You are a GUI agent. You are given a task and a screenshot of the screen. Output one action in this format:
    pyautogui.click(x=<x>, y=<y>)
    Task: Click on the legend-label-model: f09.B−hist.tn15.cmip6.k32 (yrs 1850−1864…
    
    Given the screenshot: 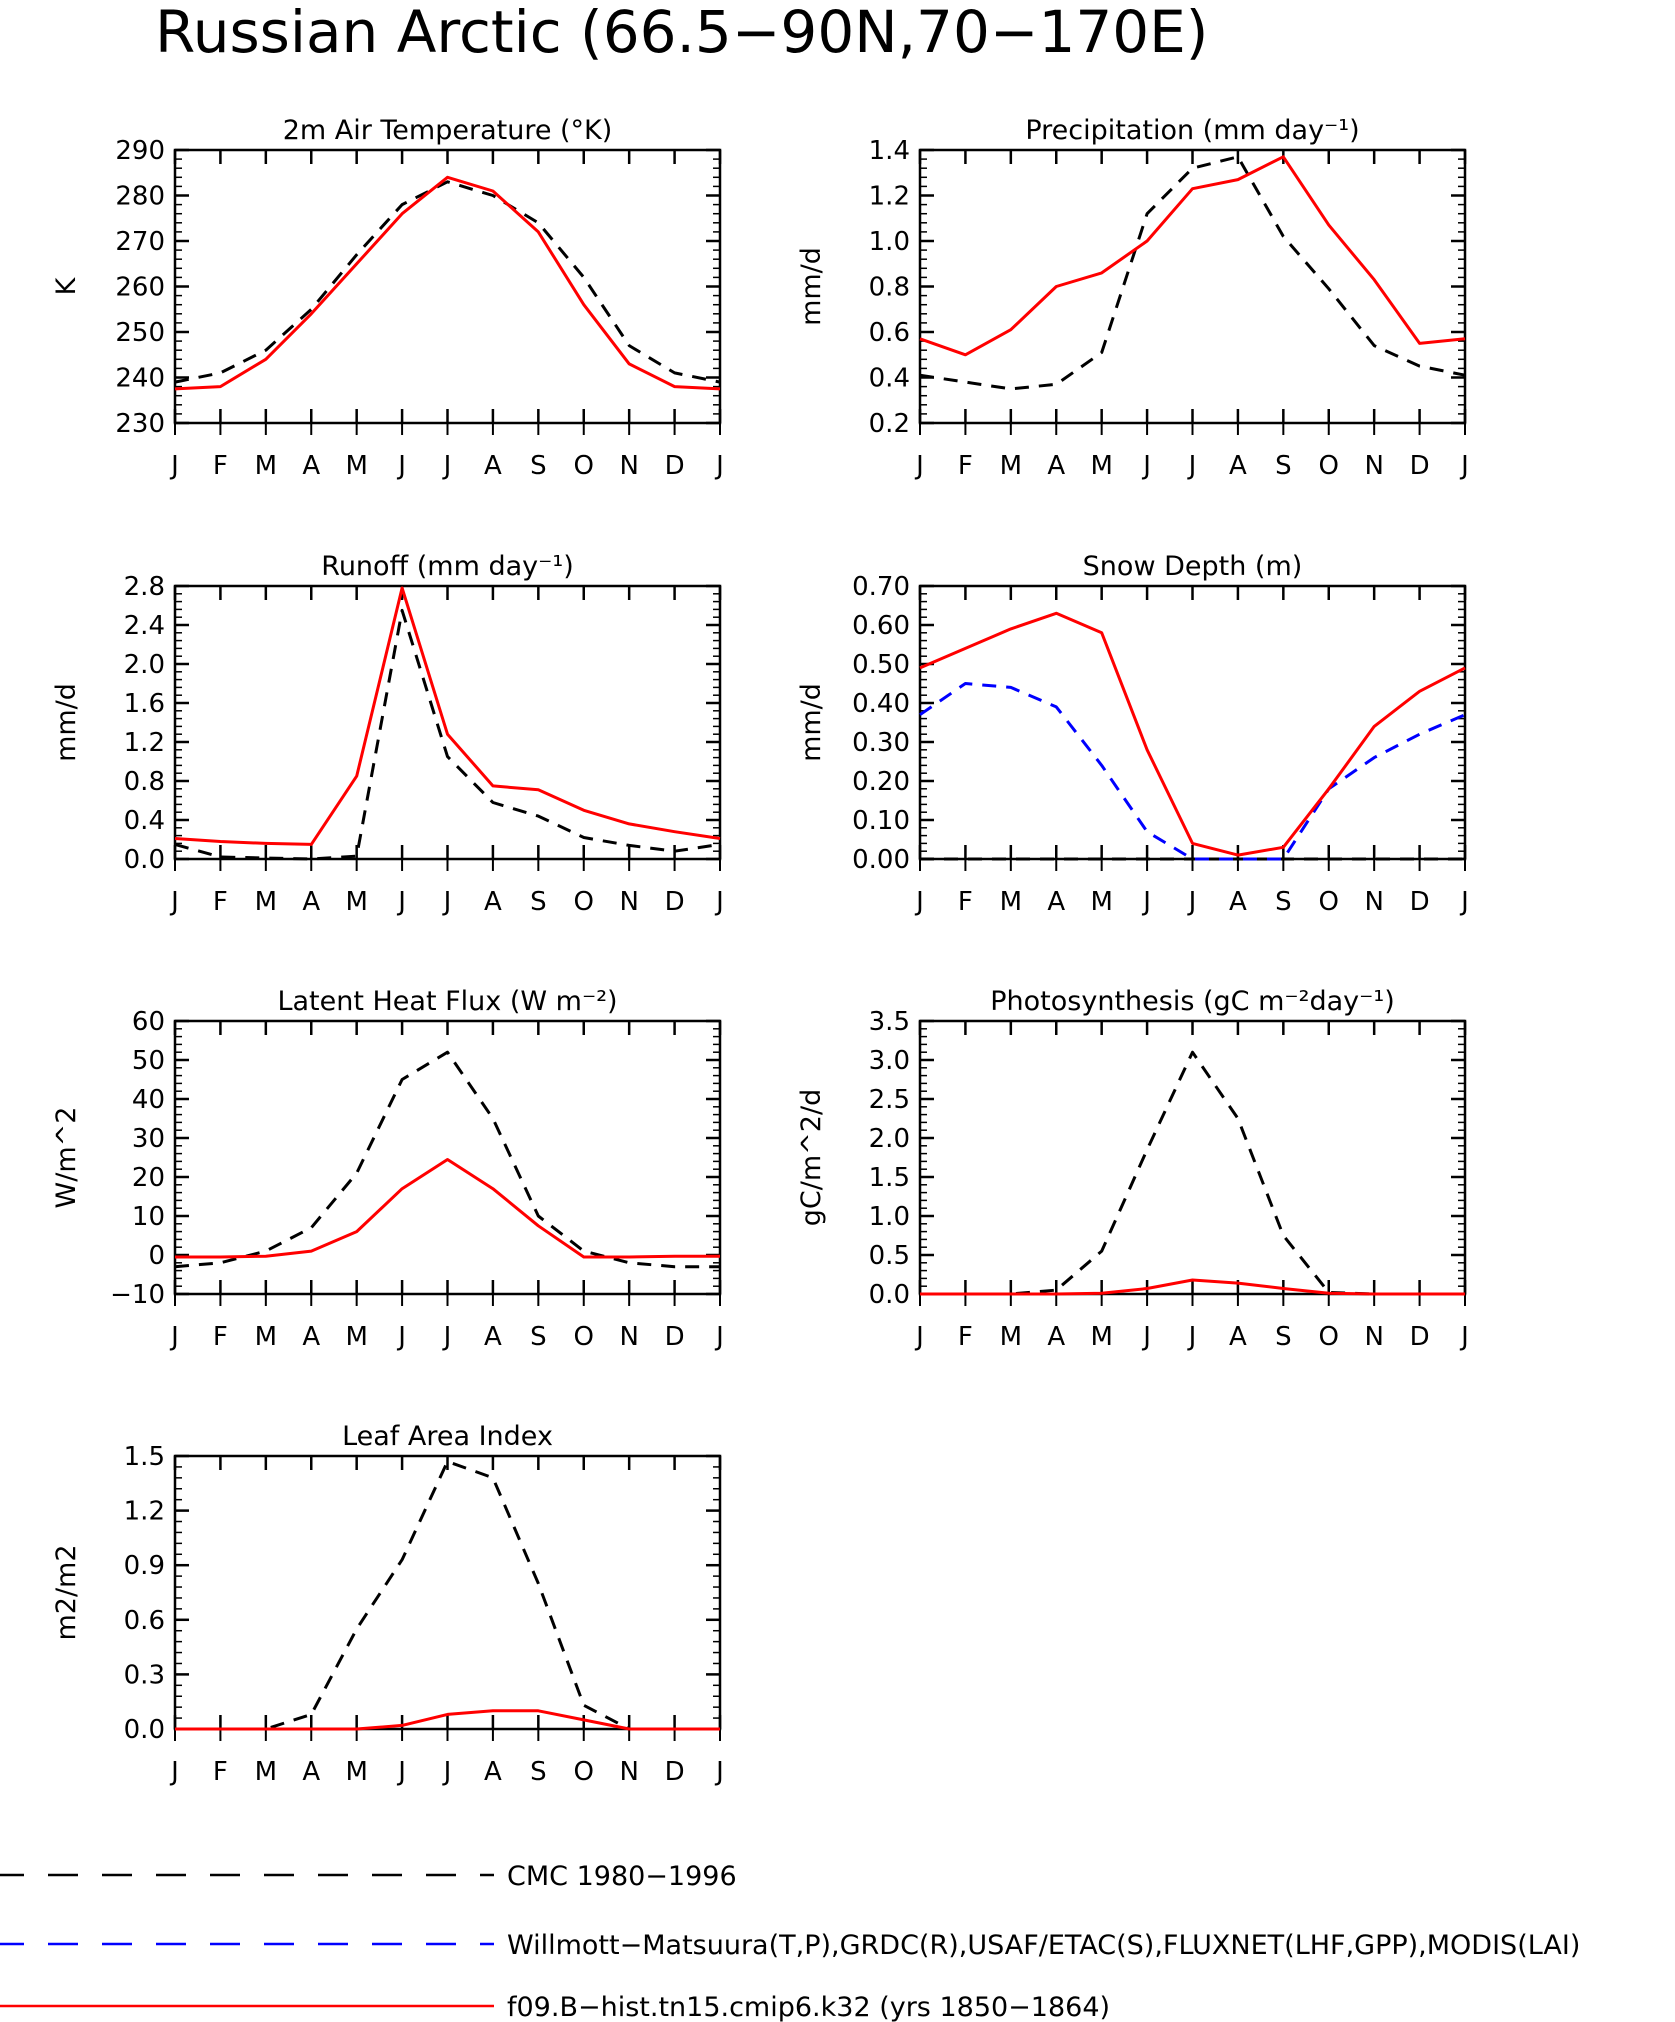 What is the action you would take?
    pyautogui.click(x=808, y=2007)
    